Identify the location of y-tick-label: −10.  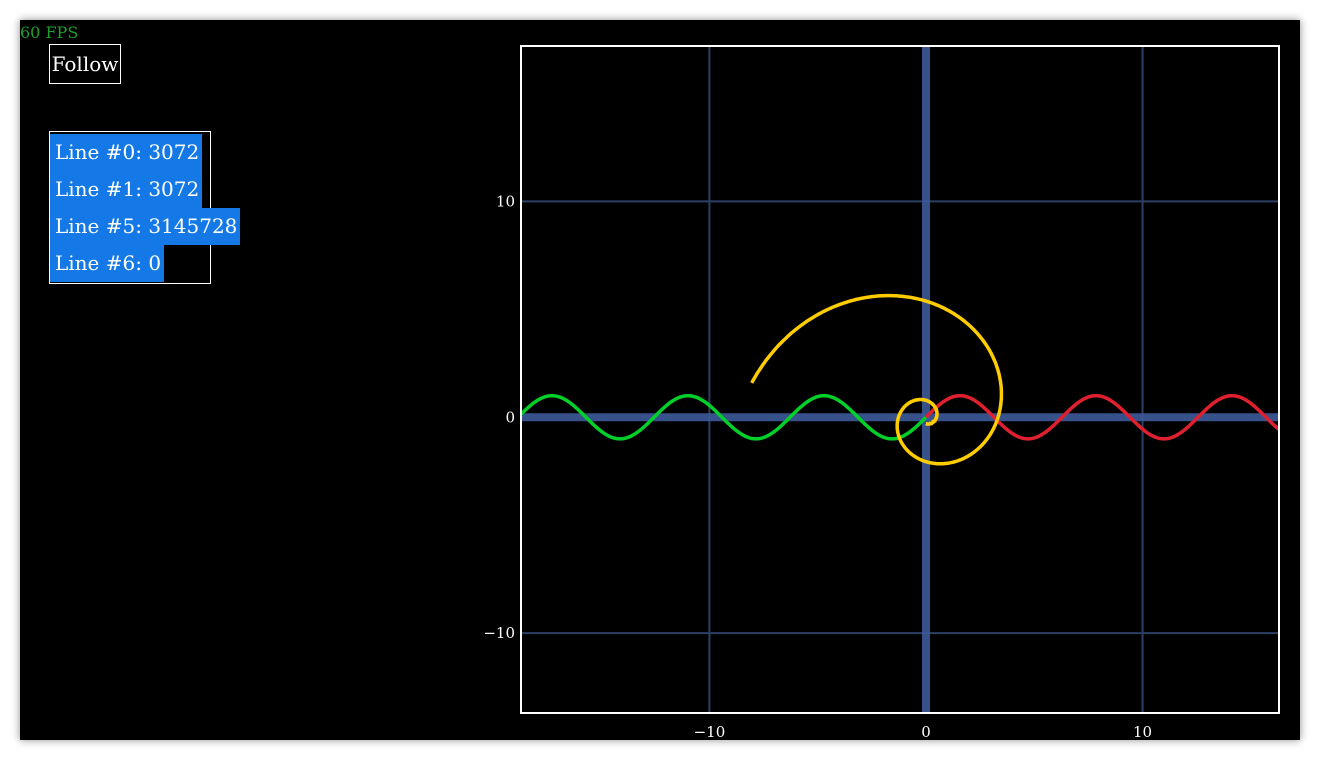
(499, 633).